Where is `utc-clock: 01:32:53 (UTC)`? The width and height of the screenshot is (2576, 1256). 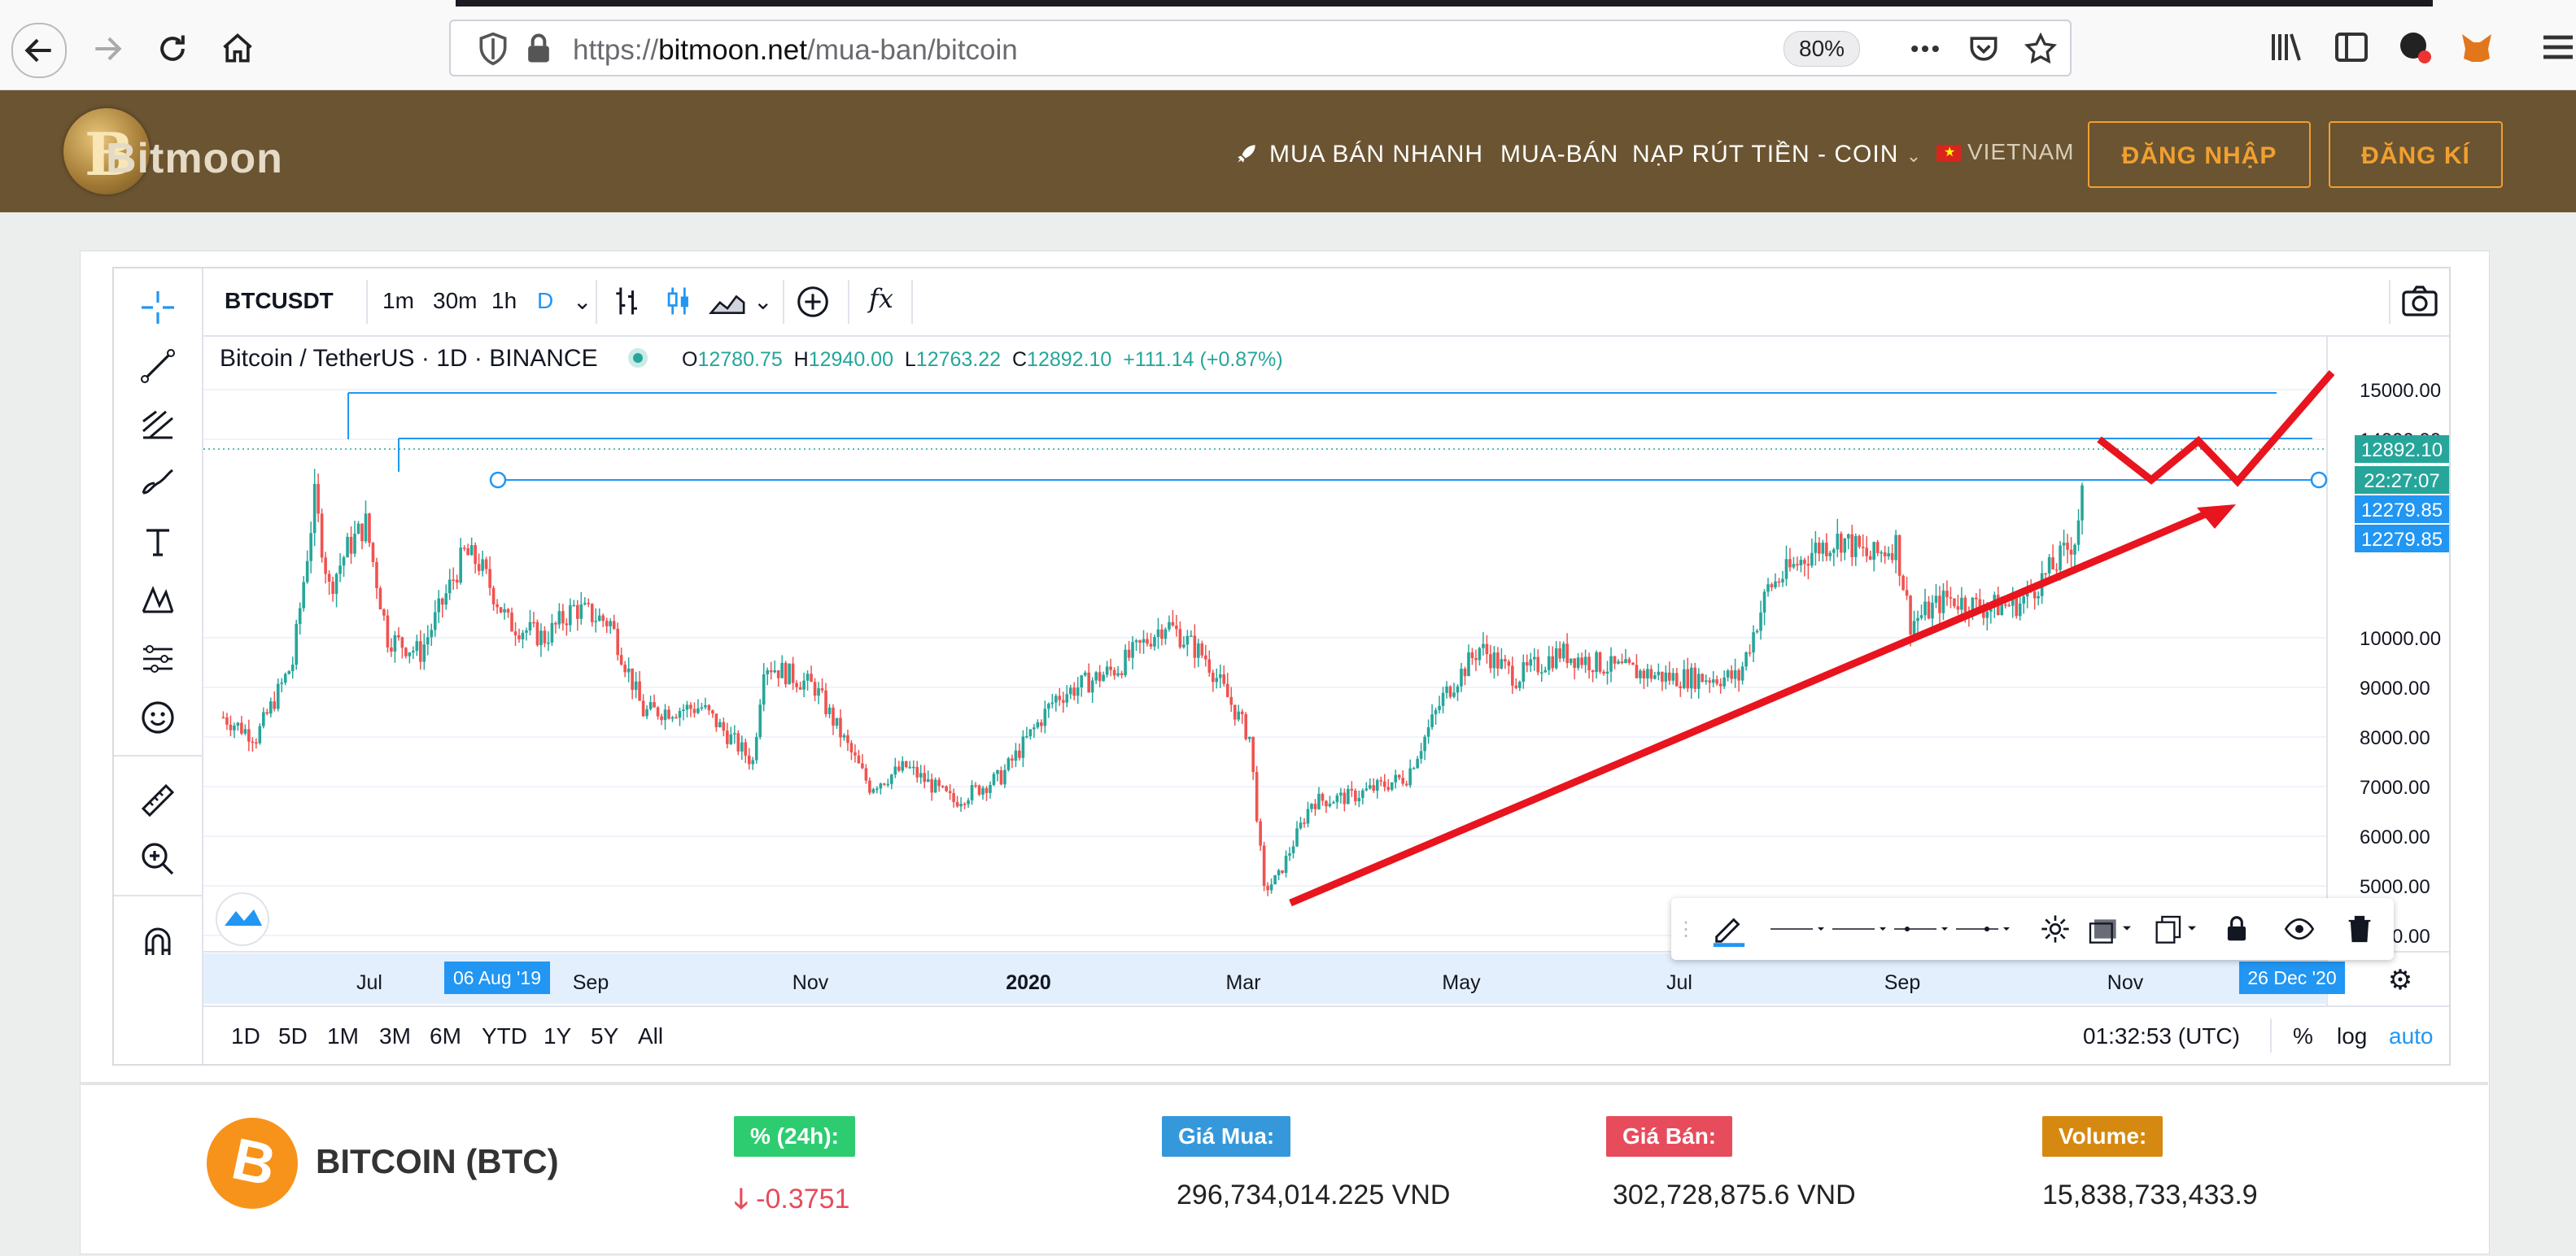
utc-clock: 01:32:53 (UTC) is located at coordinates (2161, 1036).